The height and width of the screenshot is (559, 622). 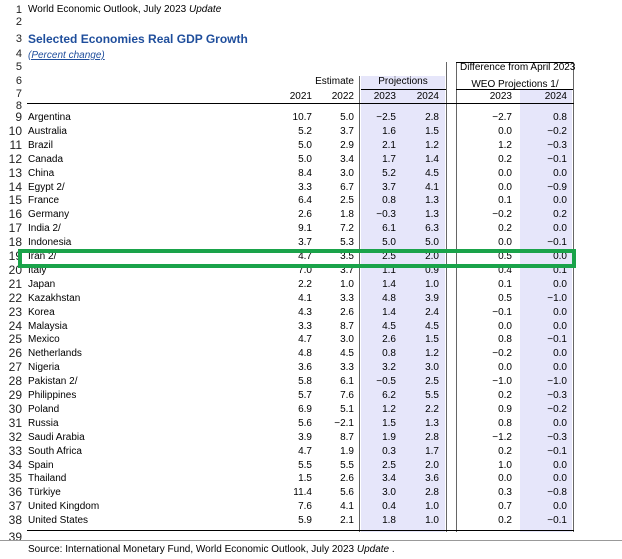 What do you see at coordinates (18, 117) in the screenshot?
I see `row-number: 9` at bounding box center [18, 117].